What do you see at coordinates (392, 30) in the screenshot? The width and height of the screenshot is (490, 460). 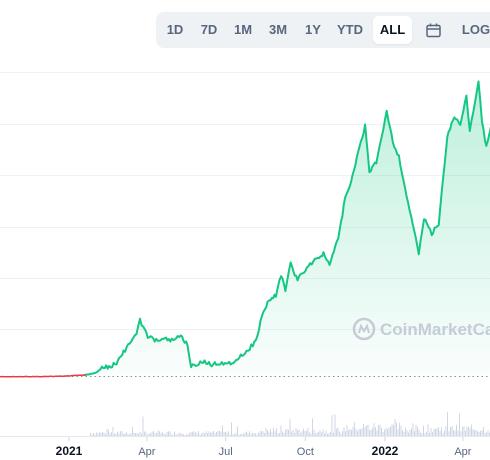 I see `range-all-button: ALL` at bounding box center [392, 30].